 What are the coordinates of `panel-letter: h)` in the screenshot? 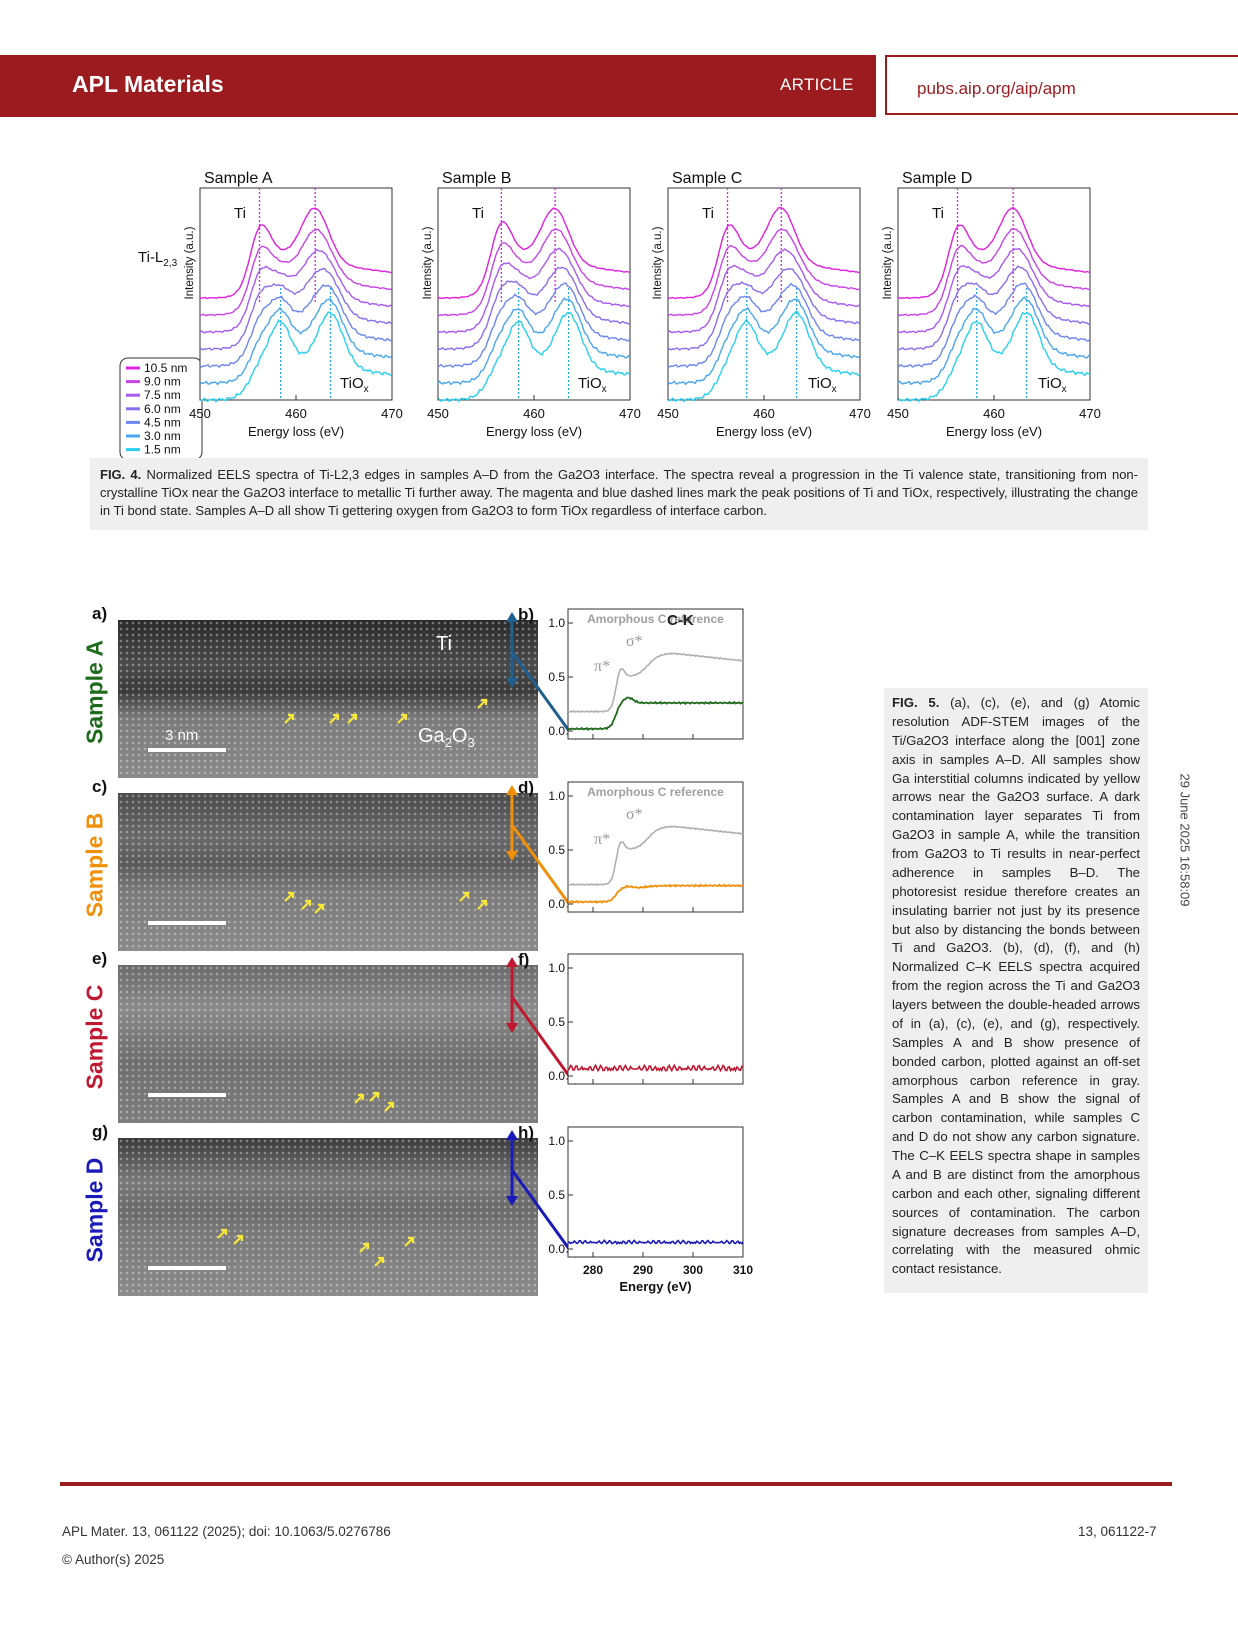 It's located at (526, 1132).